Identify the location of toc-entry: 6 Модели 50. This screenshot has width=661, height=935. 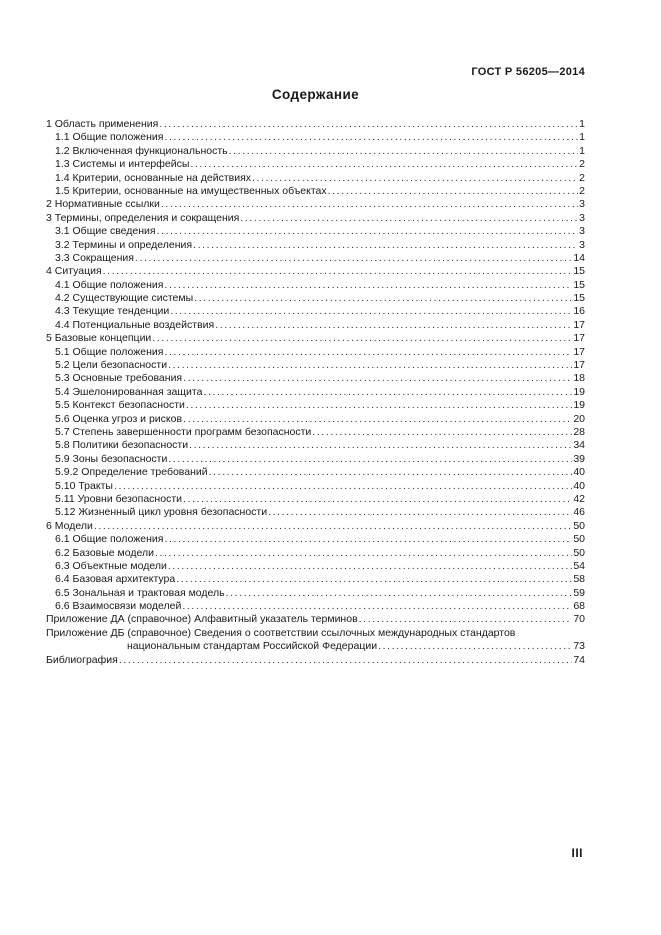
(315, 526).